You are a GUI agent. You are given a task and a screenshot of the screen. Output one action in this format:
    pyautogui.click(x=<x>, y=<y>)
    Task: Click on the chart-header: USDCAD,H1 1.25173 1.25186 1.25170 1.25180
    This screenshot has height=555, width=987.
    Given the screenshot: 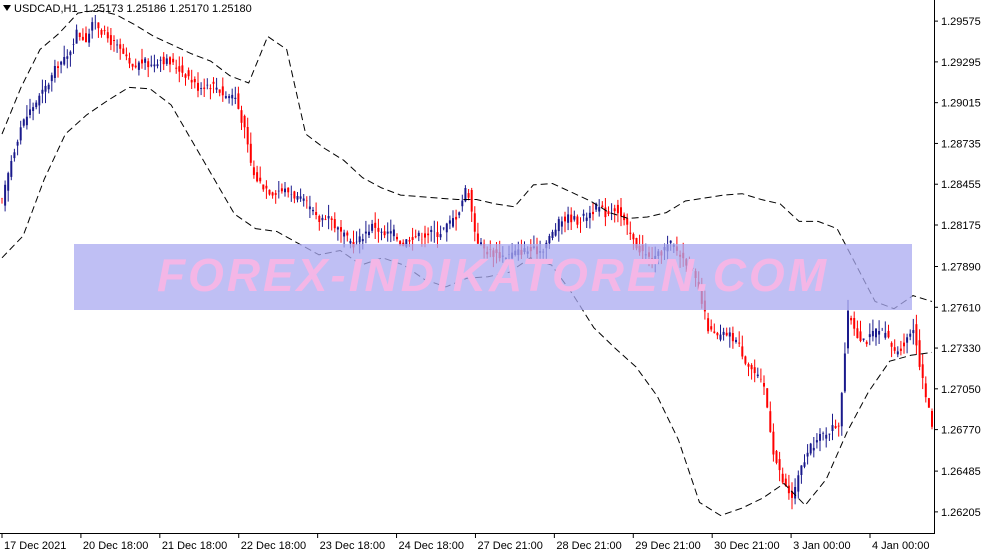 What is the action you would take?
    pyautogui.click(x=127, y=9)
    